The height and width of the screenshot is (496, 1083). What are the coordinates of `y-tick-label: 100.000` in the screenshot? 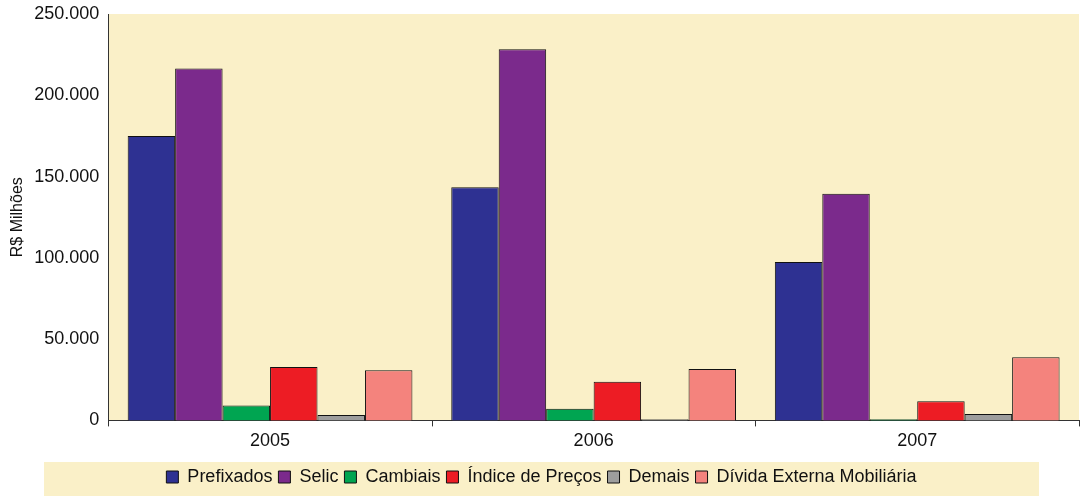 It's located at (67, 256).